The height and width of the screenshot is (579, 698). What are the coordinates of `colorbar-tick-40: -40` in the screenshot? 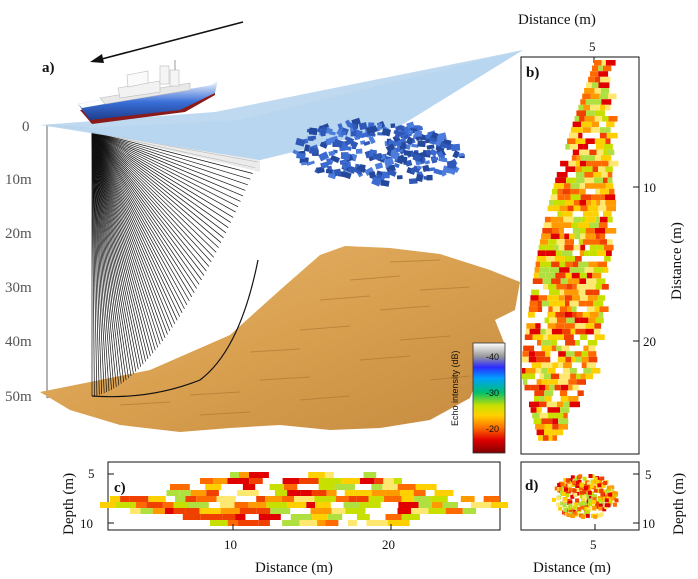 It's located at (492, 357).